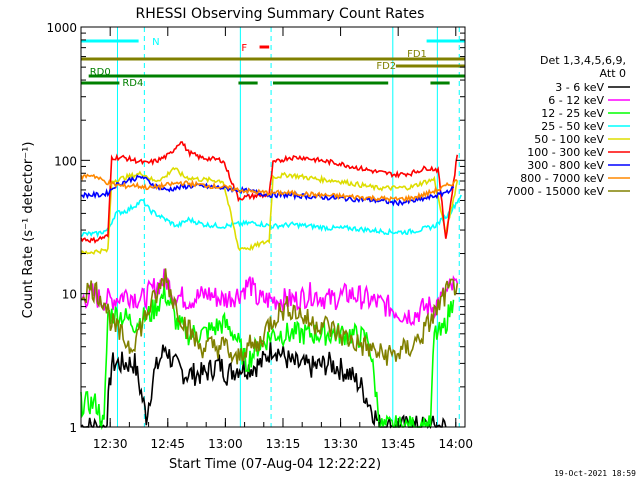 Image resolution: width=640 pixels, height=480 pixels. What do you see at coordinates (28, 230) in the screenshot?
I see `y-axis-label: Count Rate (s⁻¹ detector⁻¹)` at bounding box center [28, 230].